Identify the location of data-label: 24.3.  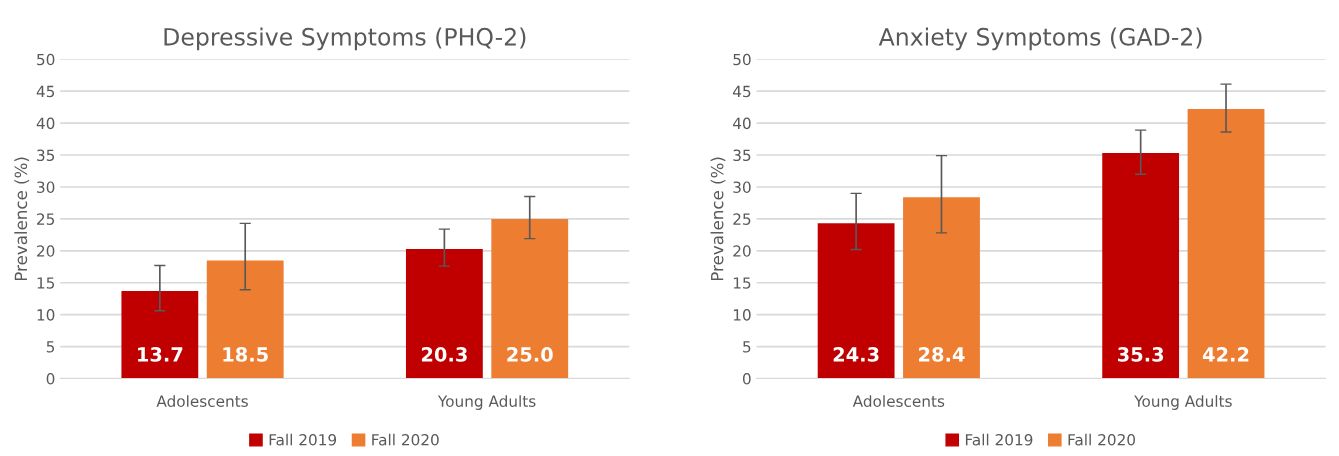
(856, 354).